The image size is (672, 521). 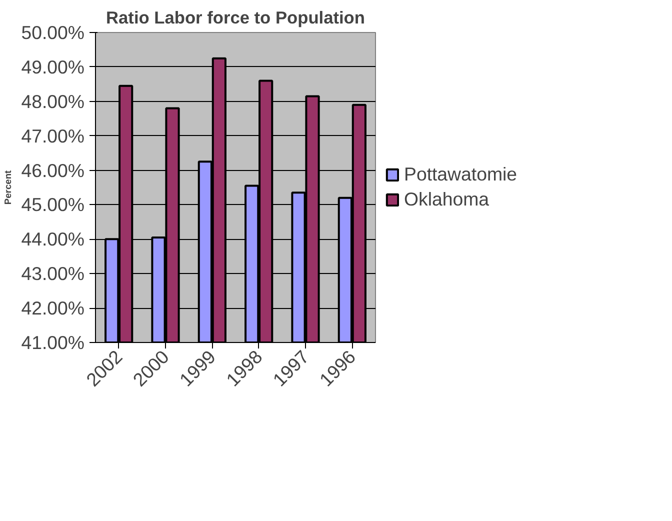 What do you see at coordinates (53, 135) in the screenshot?
I see `y-tick-label: 47.00%` at bounding box center [53, 135].